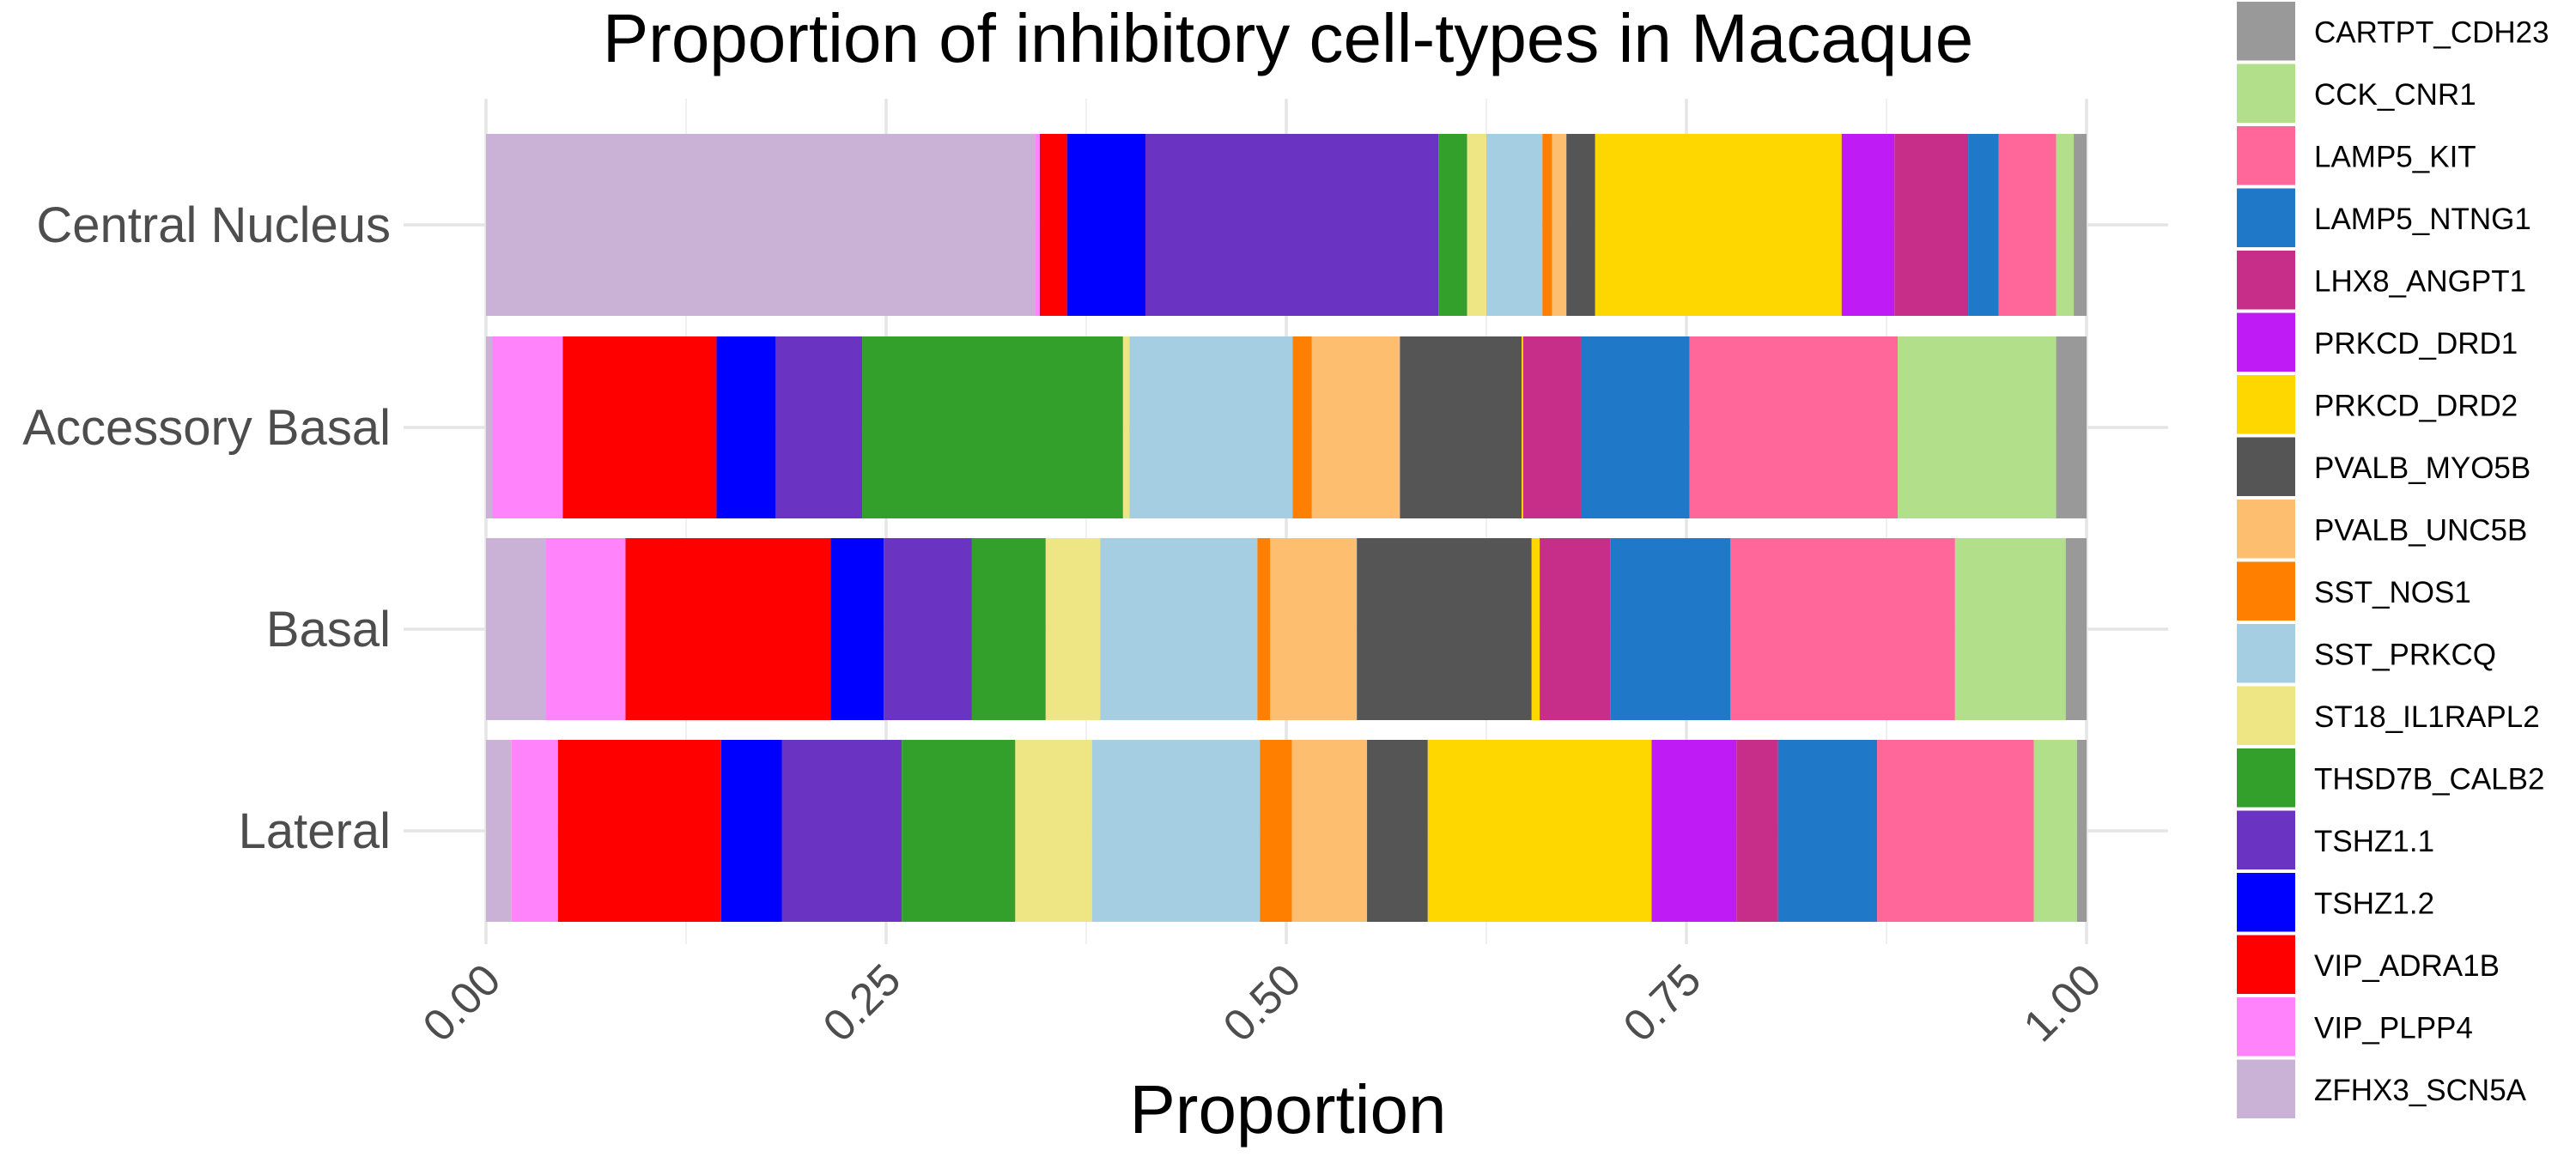 The height and width of the screenshot is (1163, 2576). I want to click on legend-label: SST_PRKCQ, so click(2405, 654).